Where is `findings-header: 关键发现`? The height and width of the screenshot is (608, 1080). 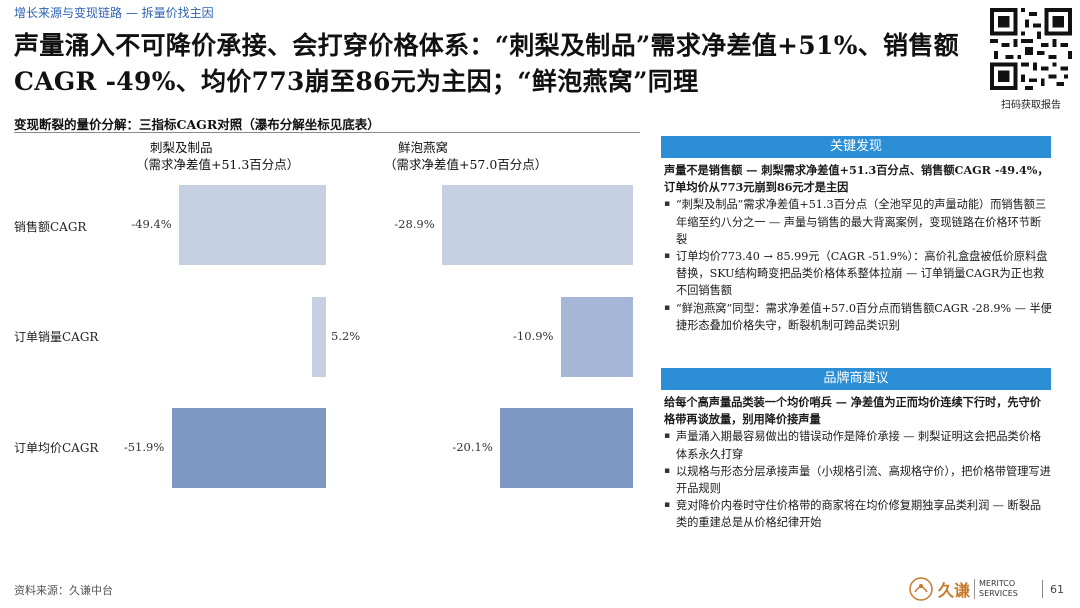
findings-header: 关键发现 is located at coordinates (856, 147).